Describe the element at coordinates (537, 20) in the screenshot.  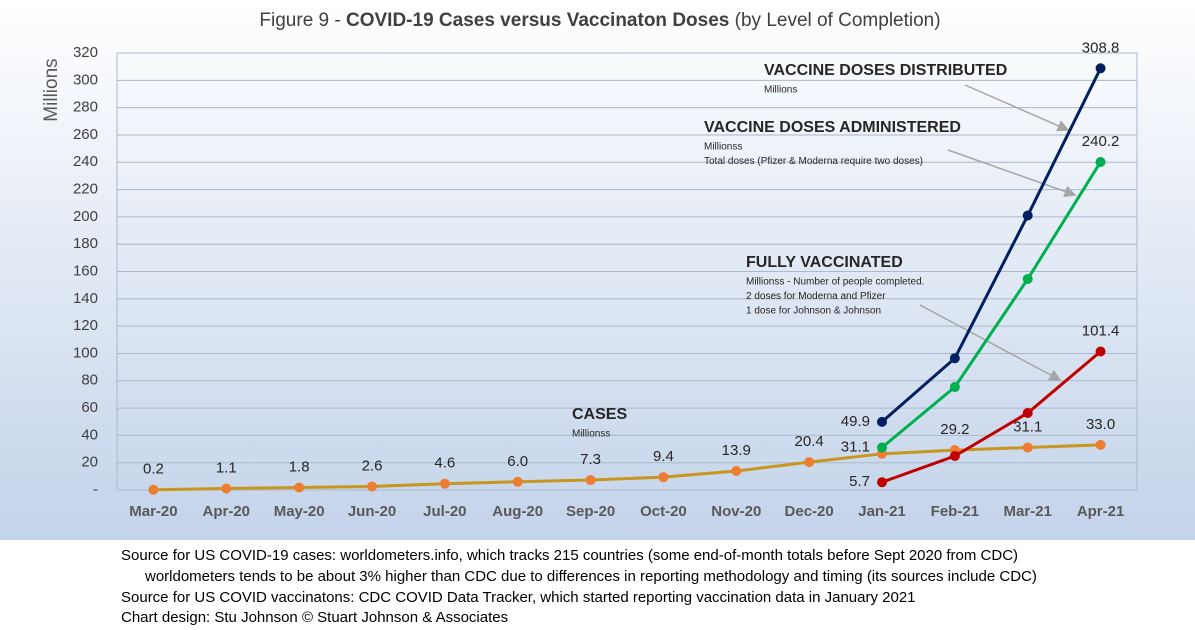
I see `title-main: COVID-19 Cases versus Vaccinaton Doses` at that location.